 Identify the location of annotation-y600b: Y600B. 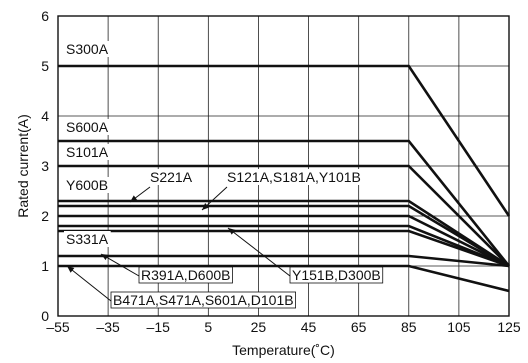
(87, 185).